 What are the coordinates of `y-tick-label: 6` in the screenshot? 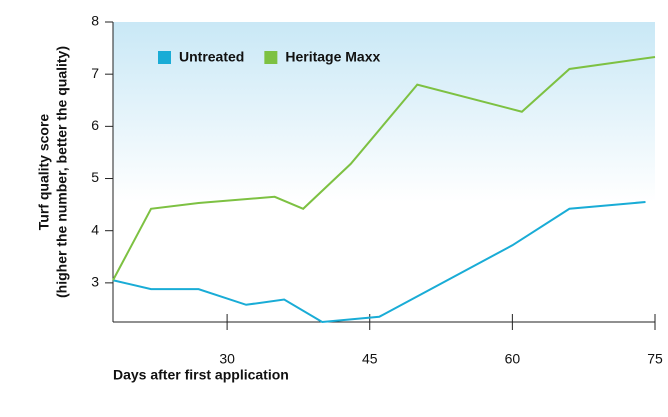 It's located at (95, 125).